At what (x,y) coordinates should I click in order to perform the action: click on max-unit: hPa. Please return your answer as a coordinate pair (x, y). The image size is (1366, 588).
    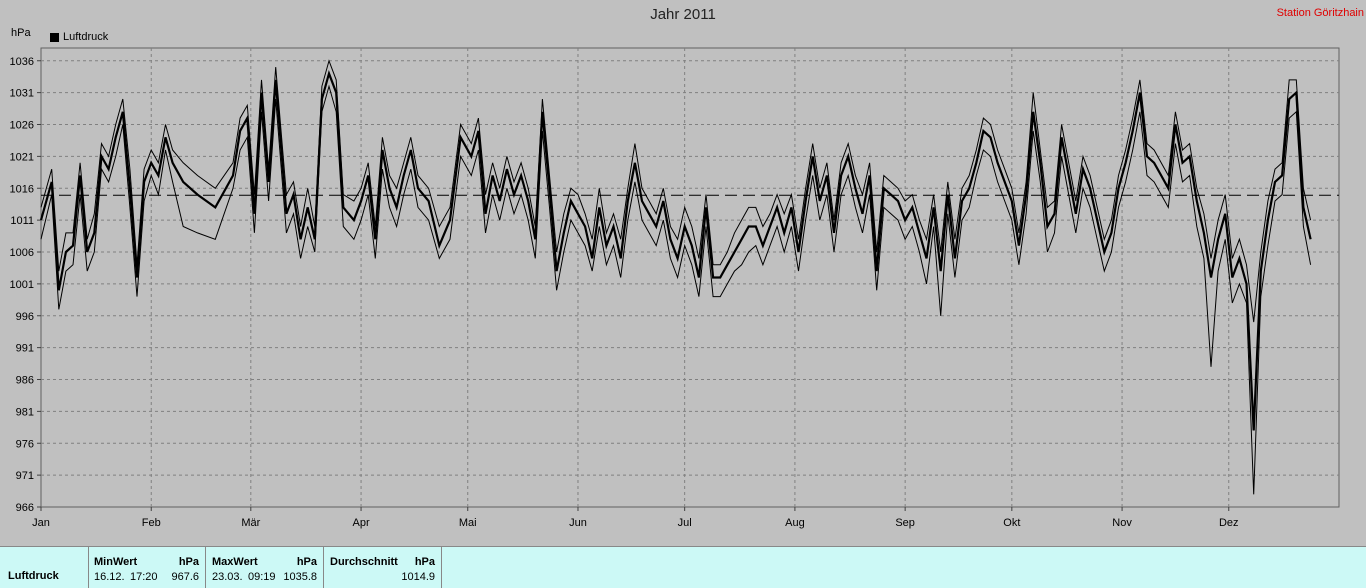
    Looking at the image, I should click on (306, 562).